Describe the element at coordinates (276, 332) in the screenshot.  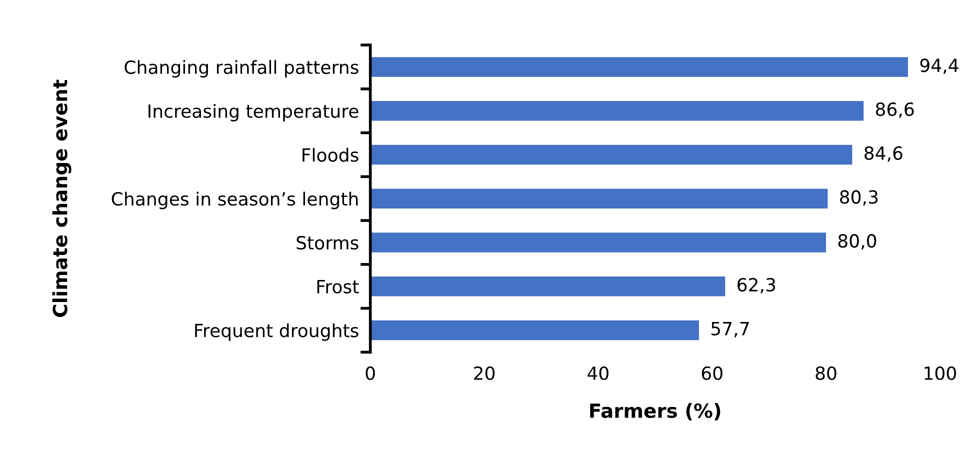
I see `y-tick-label: Frequent droughts` at that location.